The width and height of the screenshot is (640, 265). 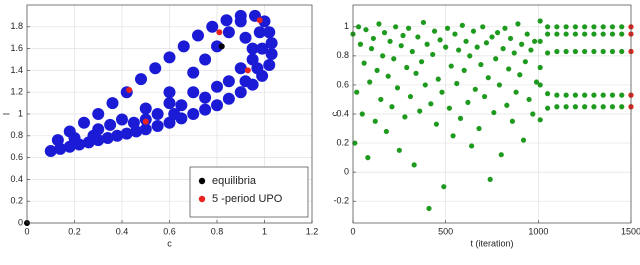 I want to click on y-axis-label: l, so click(x=6, y=114).